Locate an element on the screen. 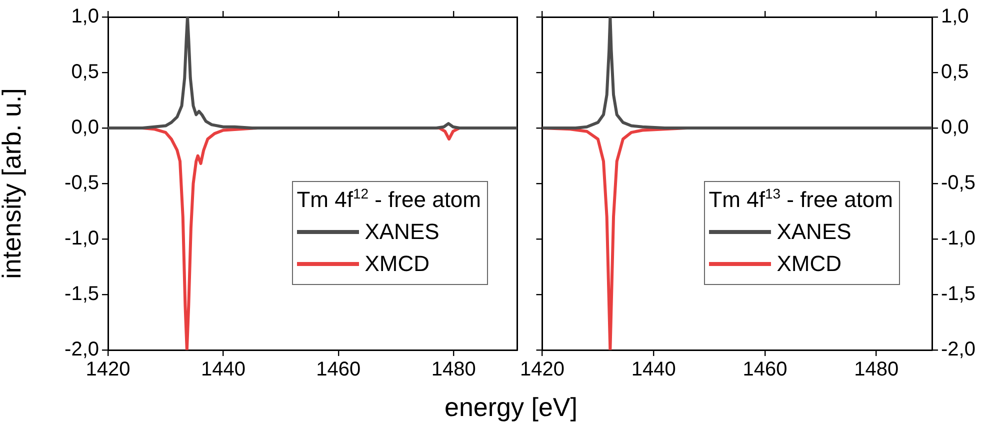 The height and width of the screenshot is (432, 982). x-axis-title: energy [eV] is located at coordinates (511, 407).